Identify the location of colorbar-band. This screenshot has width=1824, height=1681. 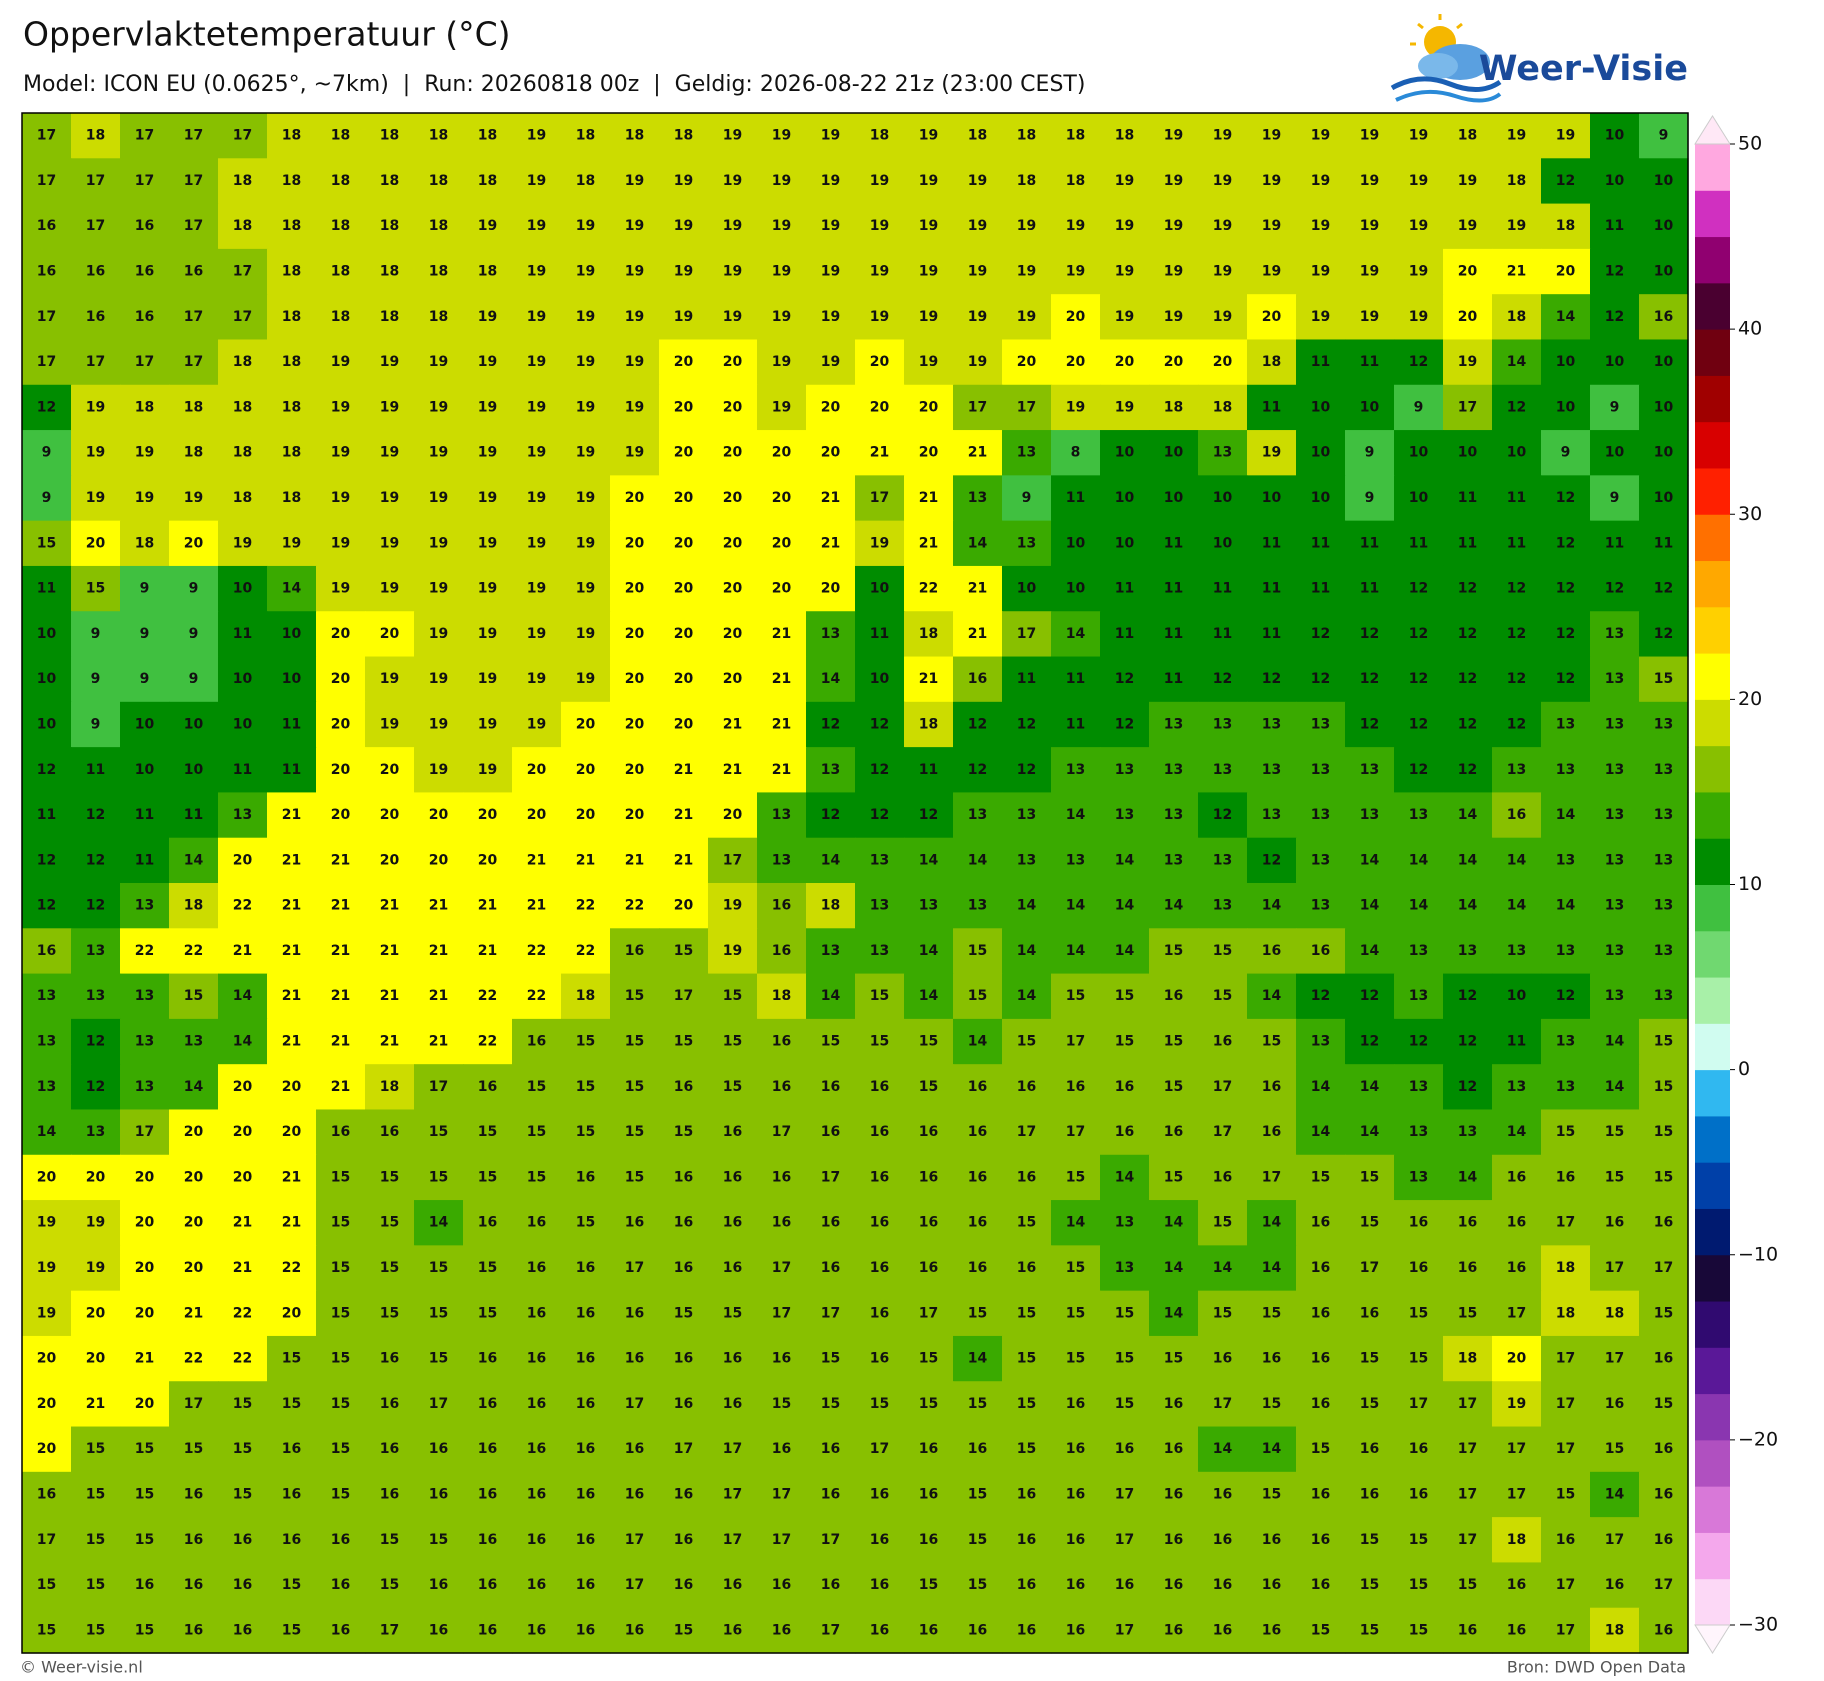
(1712, 399).